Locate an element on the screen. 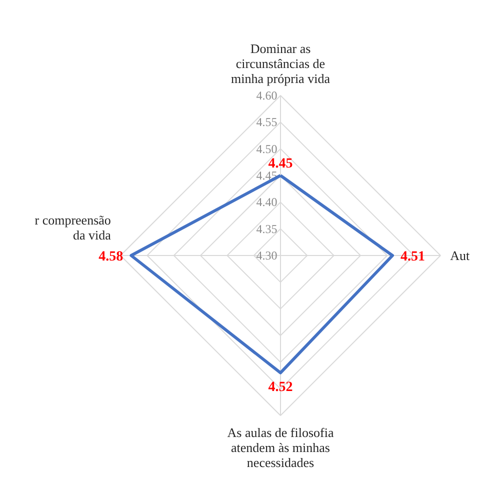 This screenshot has height=478, width=488. y-tick-label: 4.55 is located at coordinates (267, 122).